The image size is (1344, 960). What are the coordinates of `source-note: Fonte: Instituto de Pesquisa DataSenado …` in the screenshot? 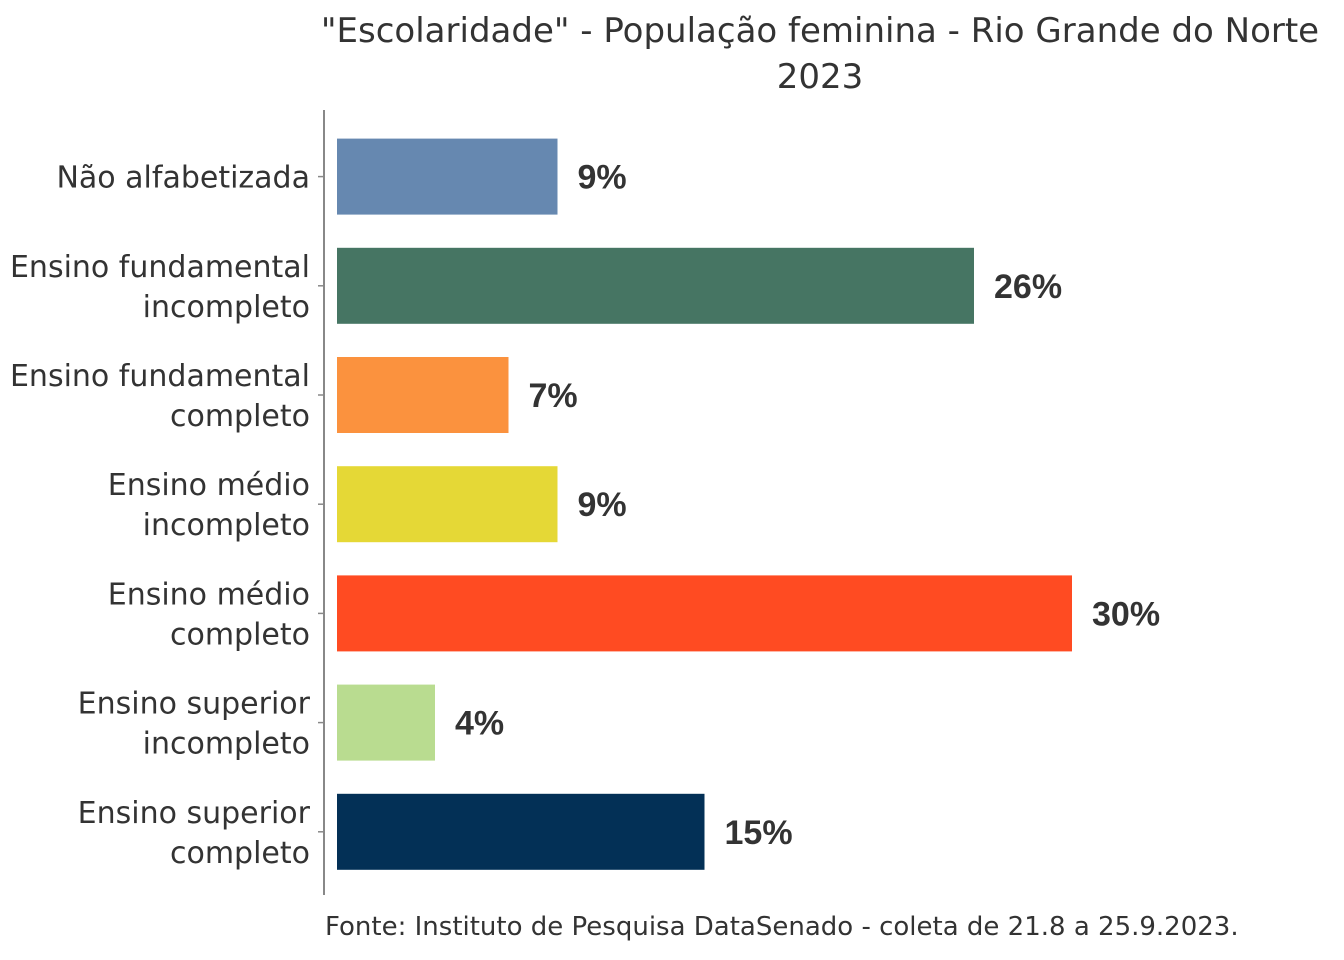 It's located at (782, 927).